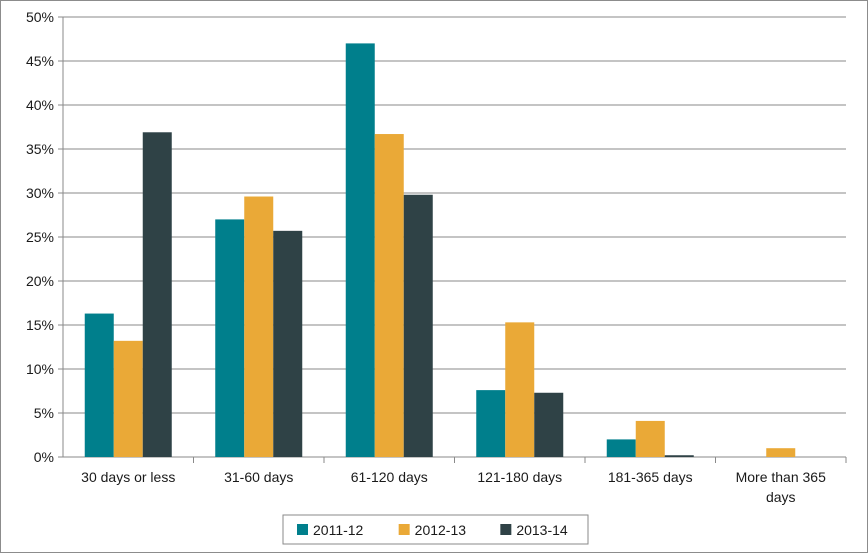 Image resolution: width=868 pixels, height=557 pixels. What do you see at coordinates (40, 325) in the screenshot?
I see `y-tick-label: 15%` at bounding box center [40, 325].